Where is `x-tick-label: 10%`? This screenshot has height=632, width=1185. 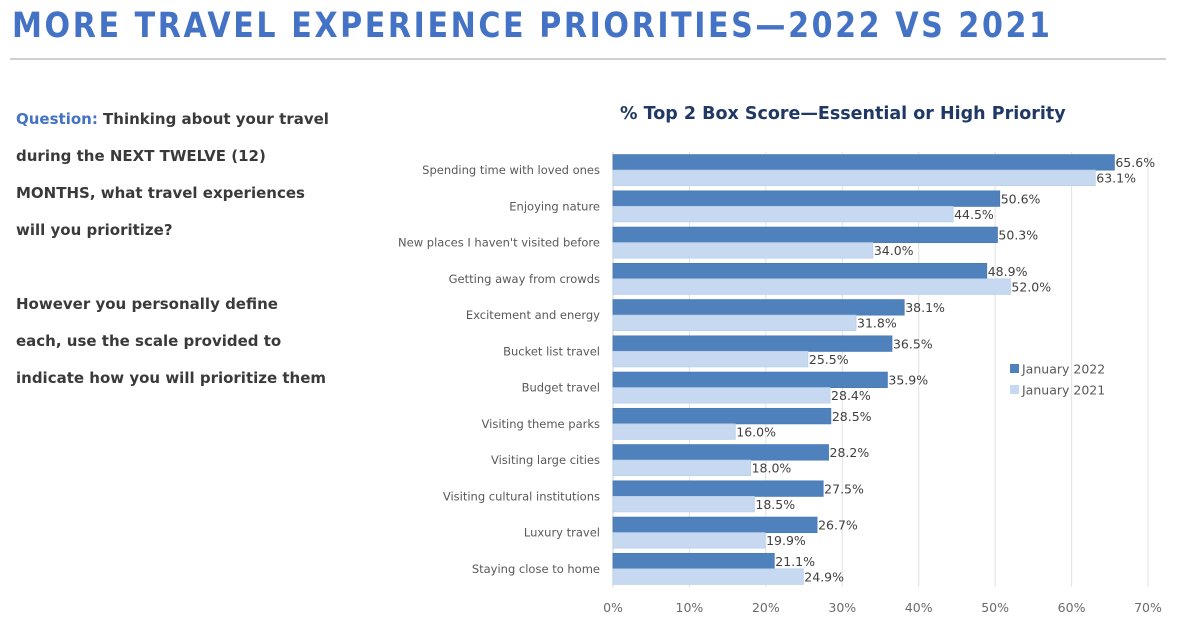
x-tick-label: 10% is located at coordinates (690, 607).